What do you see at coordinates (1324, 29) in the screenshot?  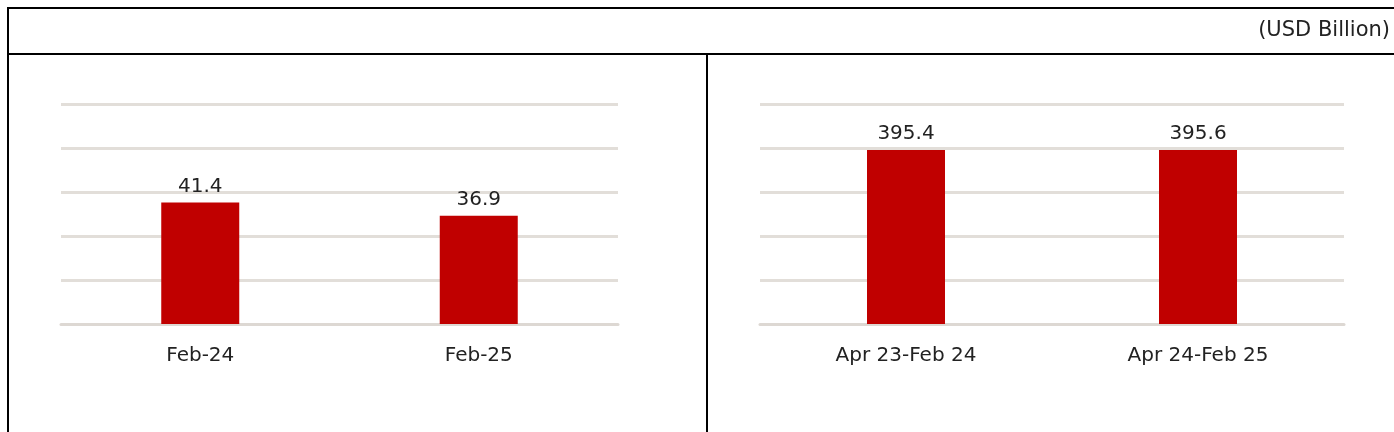 I see `text: (USD Billion)` at bounding box center [1324, 29].